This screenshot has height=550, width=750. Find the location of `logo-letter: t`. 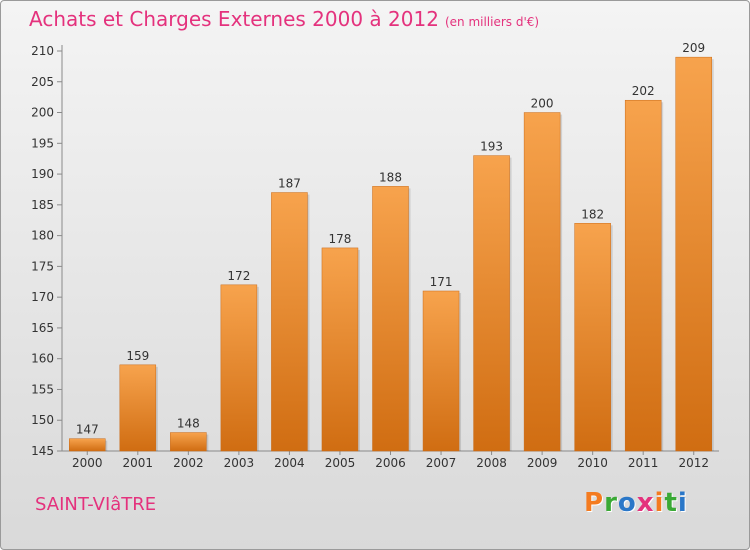

logo-letter: t is located at coordinates (671, 503).